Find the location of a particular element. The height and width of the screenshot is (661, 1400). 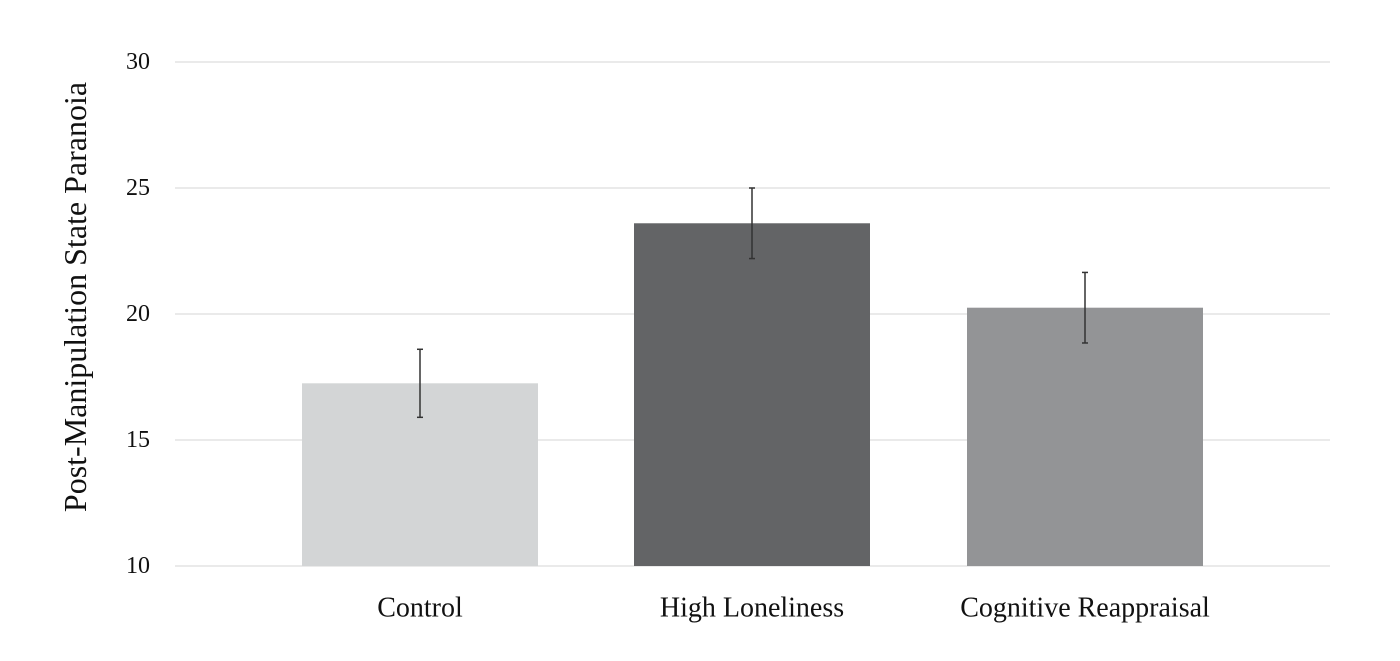

y-tick-label: 15 is located at coordinates (138, 440).